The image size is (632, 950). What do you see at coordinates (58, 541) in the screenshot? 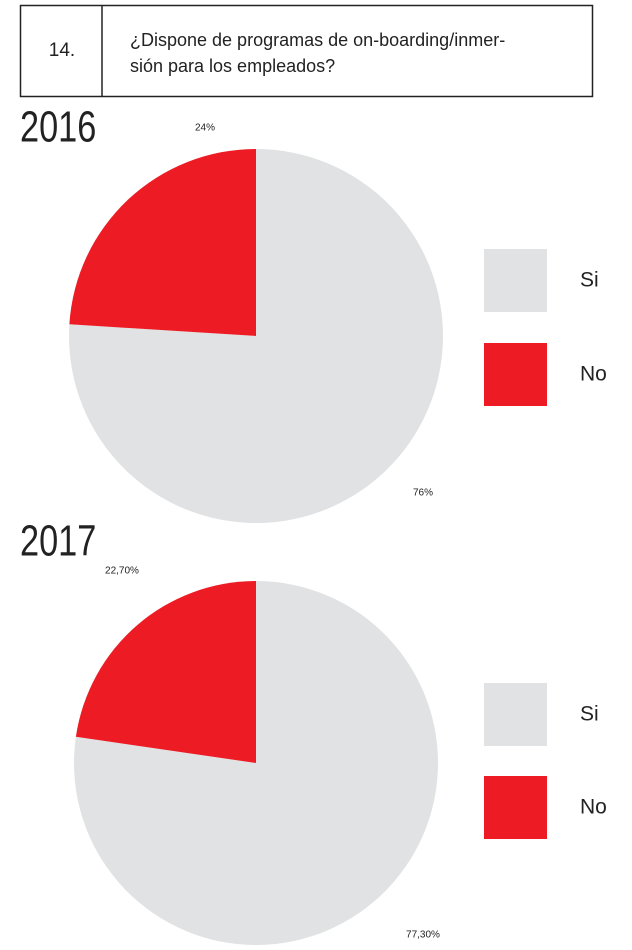
I see `chart-title: 2017` at bounding box center [58, 541].